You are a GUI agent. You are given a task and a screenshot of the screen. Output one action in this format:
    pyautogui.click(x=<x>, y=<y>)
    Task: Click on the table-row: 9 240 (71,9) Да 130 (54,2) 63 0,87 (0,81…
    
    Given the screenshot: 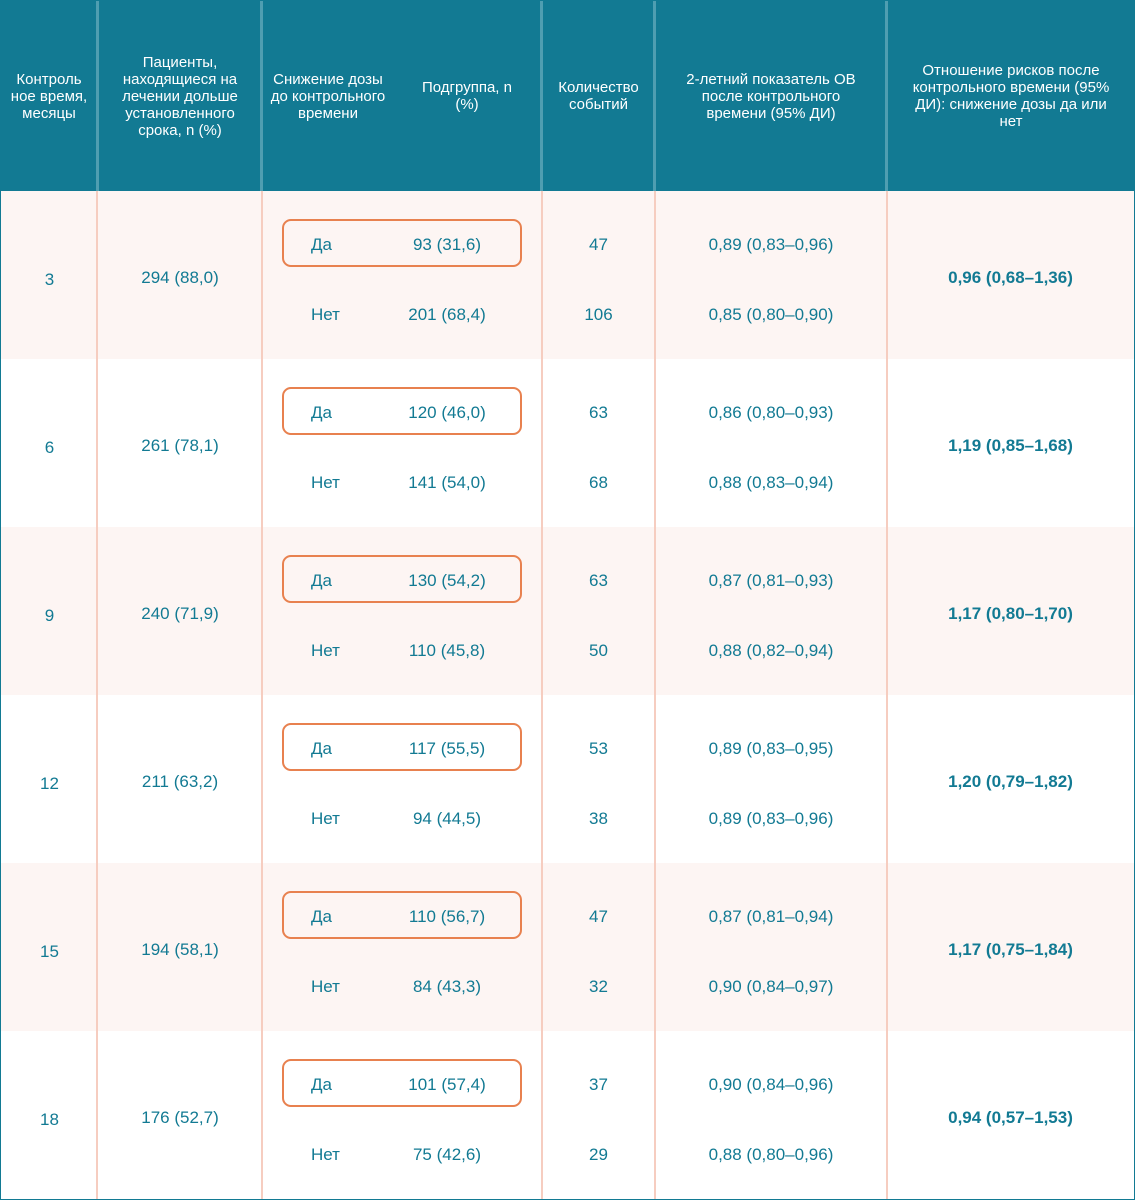 What is the action you would take?
    pyautogui.click(x=567, y=611)
    